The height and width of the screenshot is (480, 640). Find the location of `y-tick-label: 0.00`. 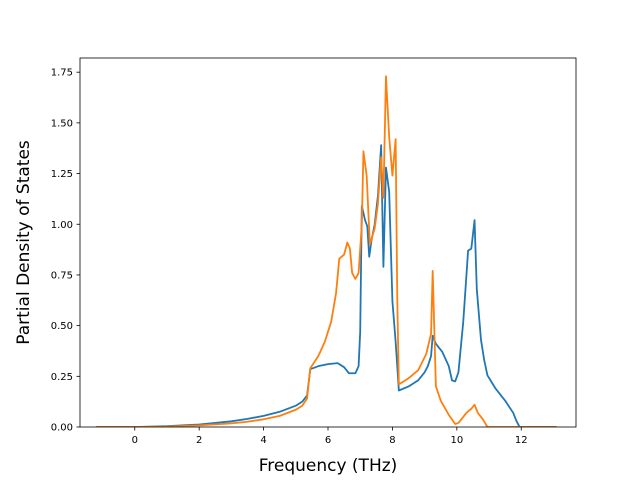

y-tick-label: 0.00 is located at coordinates (62, 428).